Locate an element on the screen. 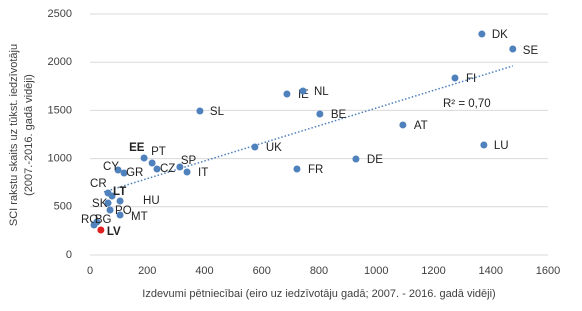 The image size is (582, 311). y-tick-label: 2500 is located at coordinates (60, 14).